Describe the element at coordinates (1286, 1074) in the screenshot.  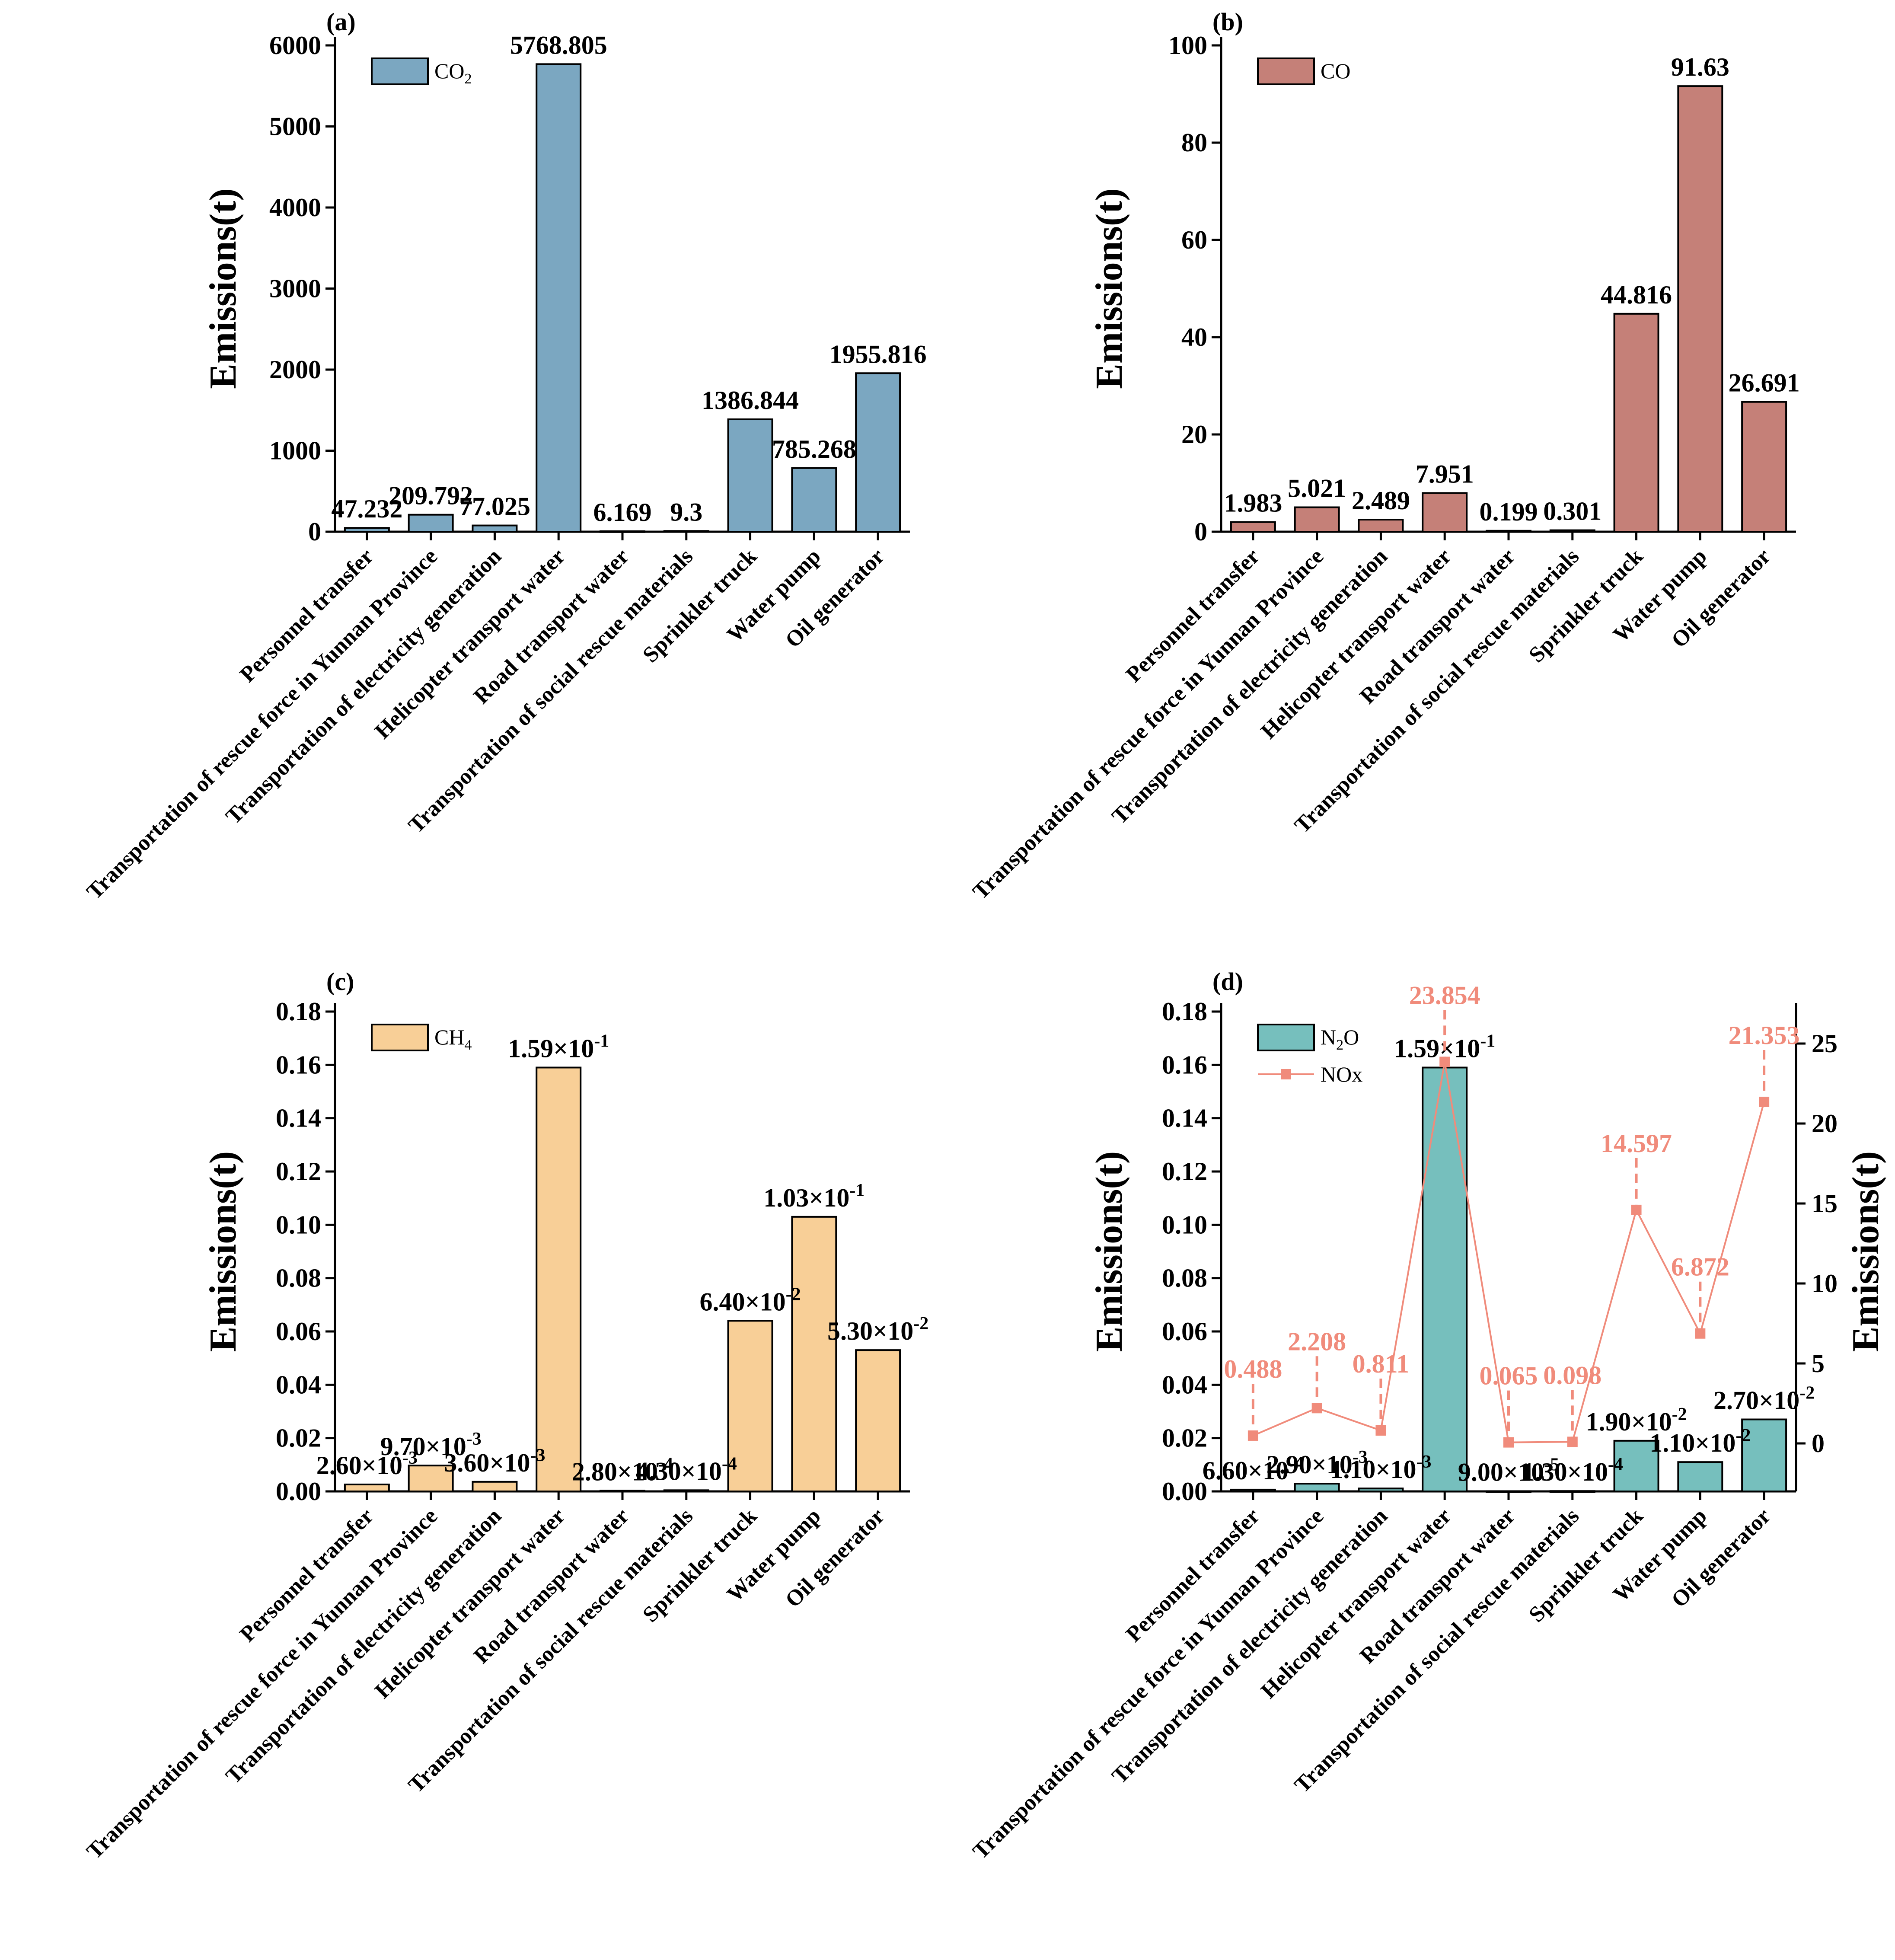
I see `legend-line-marker` at that location.